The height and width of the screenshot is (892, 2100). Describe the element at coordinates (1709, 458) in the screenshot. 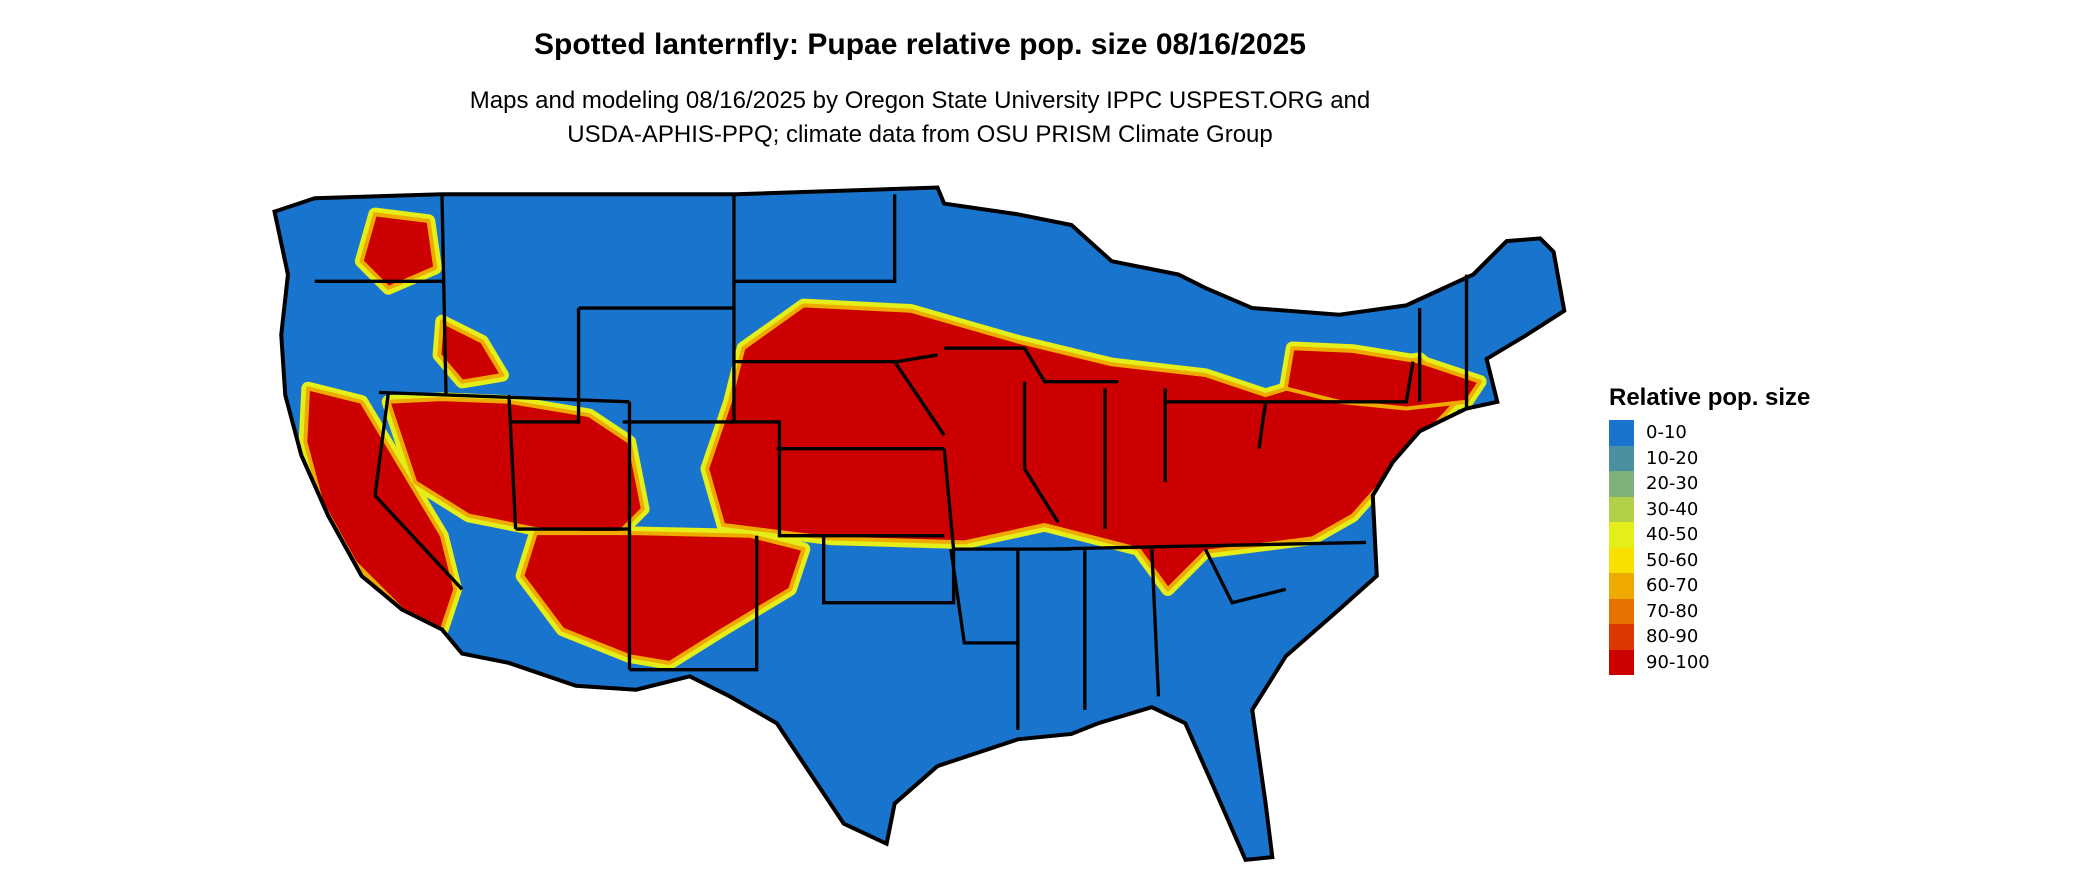

I see `legend-item: 10-20` at that location.